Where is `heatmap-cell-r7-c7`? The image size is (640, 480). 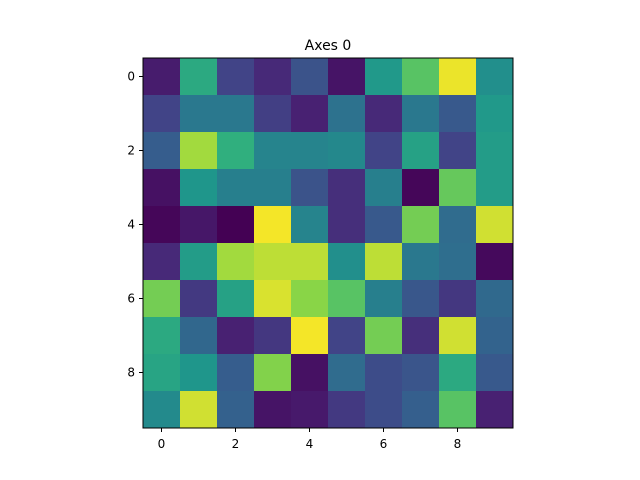
heatmap-cell-r7-c7 is located at coordinates (421, 336).